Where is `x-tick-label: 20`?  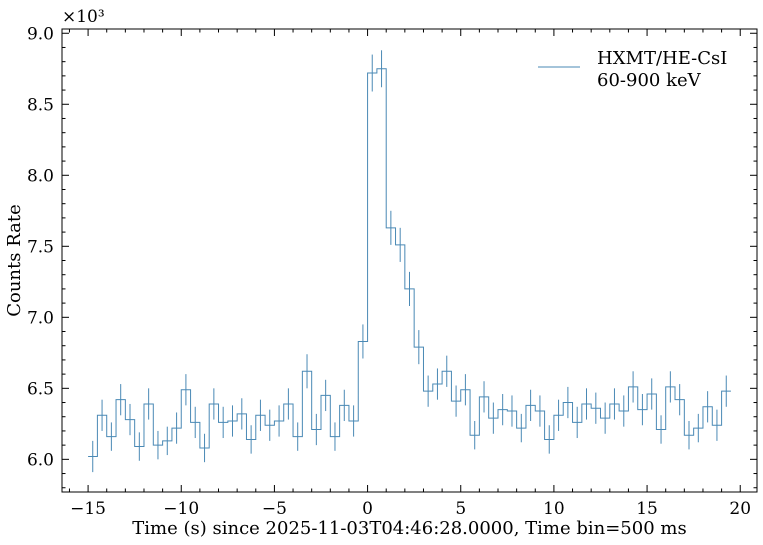
x-tick-label: 20 is located at coordinates (740, 509).